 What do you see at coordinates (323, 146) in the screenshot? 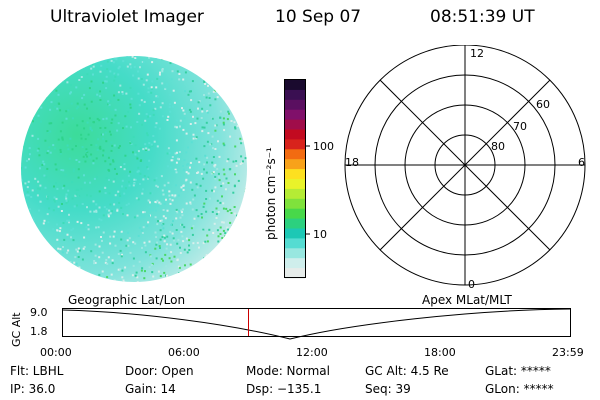
I see `colorbar-tick-100: 100` at bounding box center [323, 146].